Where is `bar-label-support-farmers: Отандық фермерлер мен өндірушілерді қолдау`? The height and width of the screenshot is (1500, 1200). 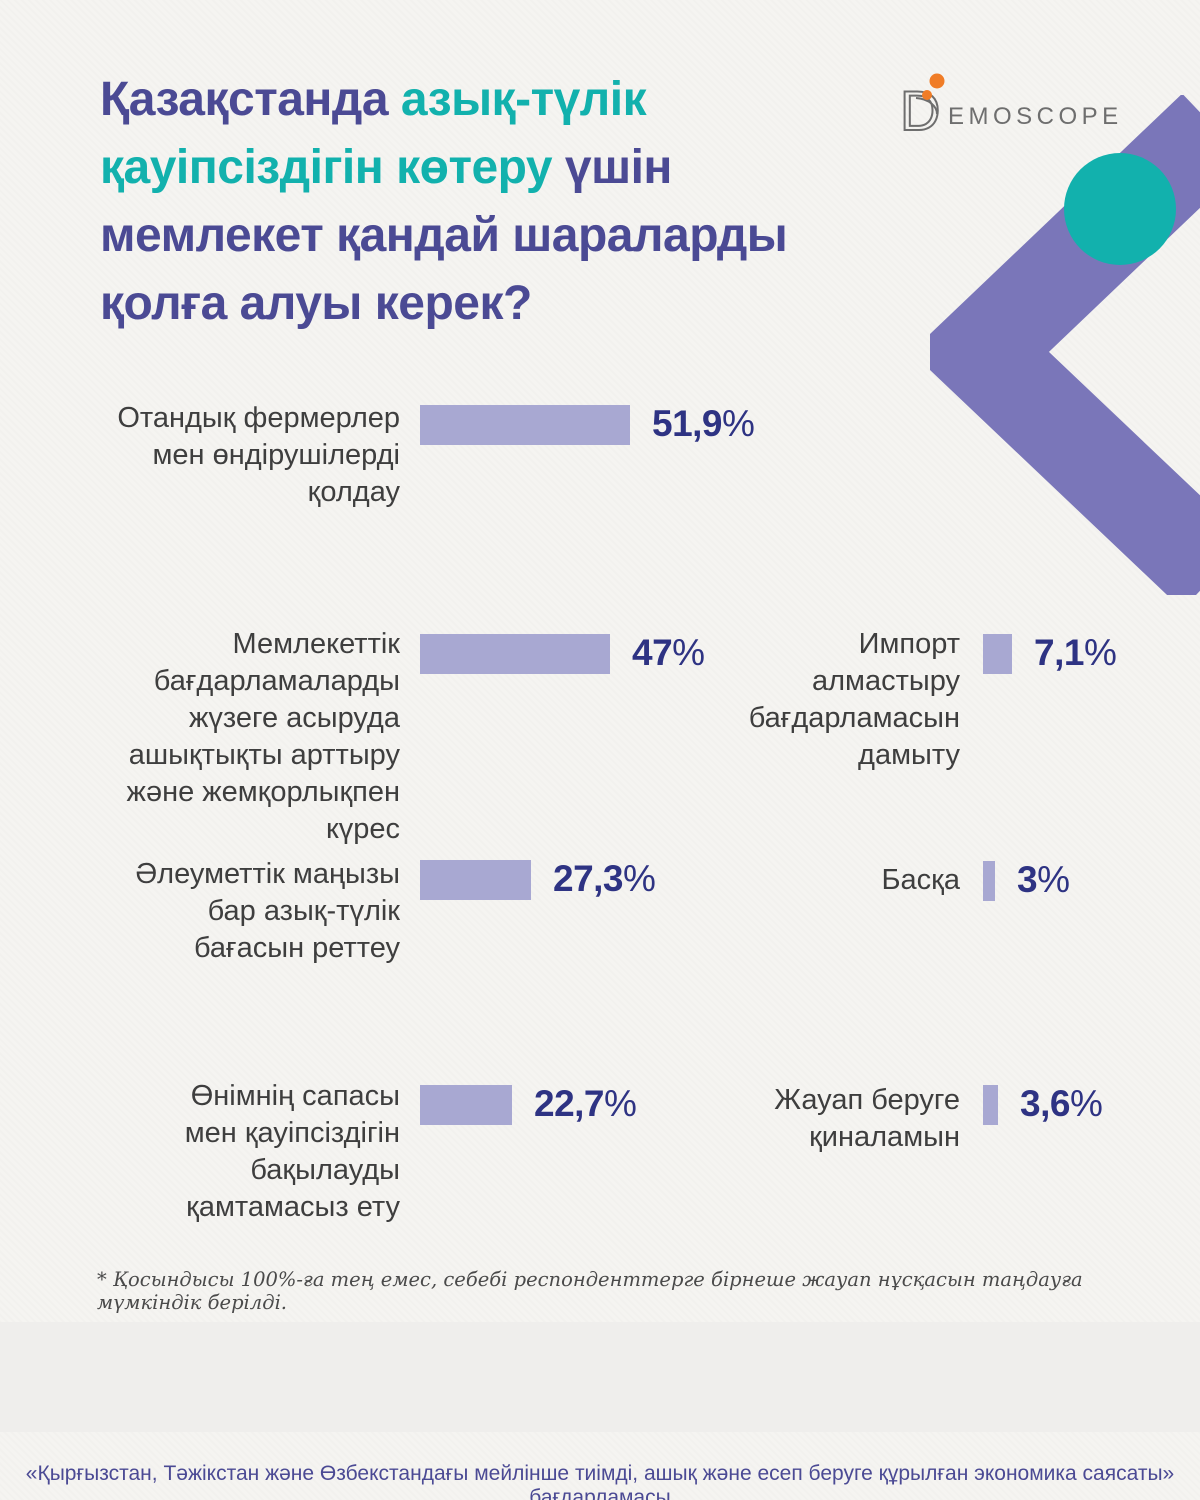
bar-label-support-farmers: Отандық фермерлер мен өндірушілерді қолдау is located at coordinates (247, 455).